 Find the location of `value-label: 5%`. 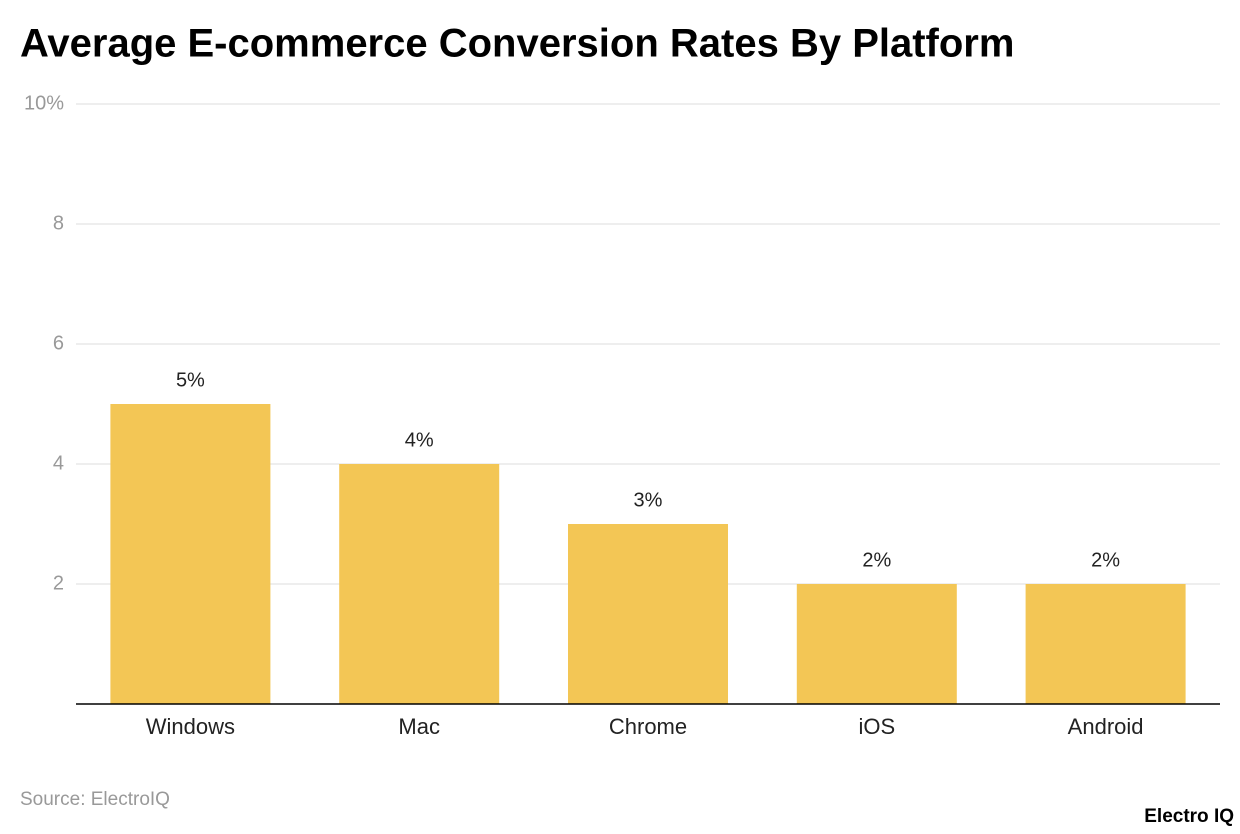

value-label: 5% is located at coordinates (190, 380).